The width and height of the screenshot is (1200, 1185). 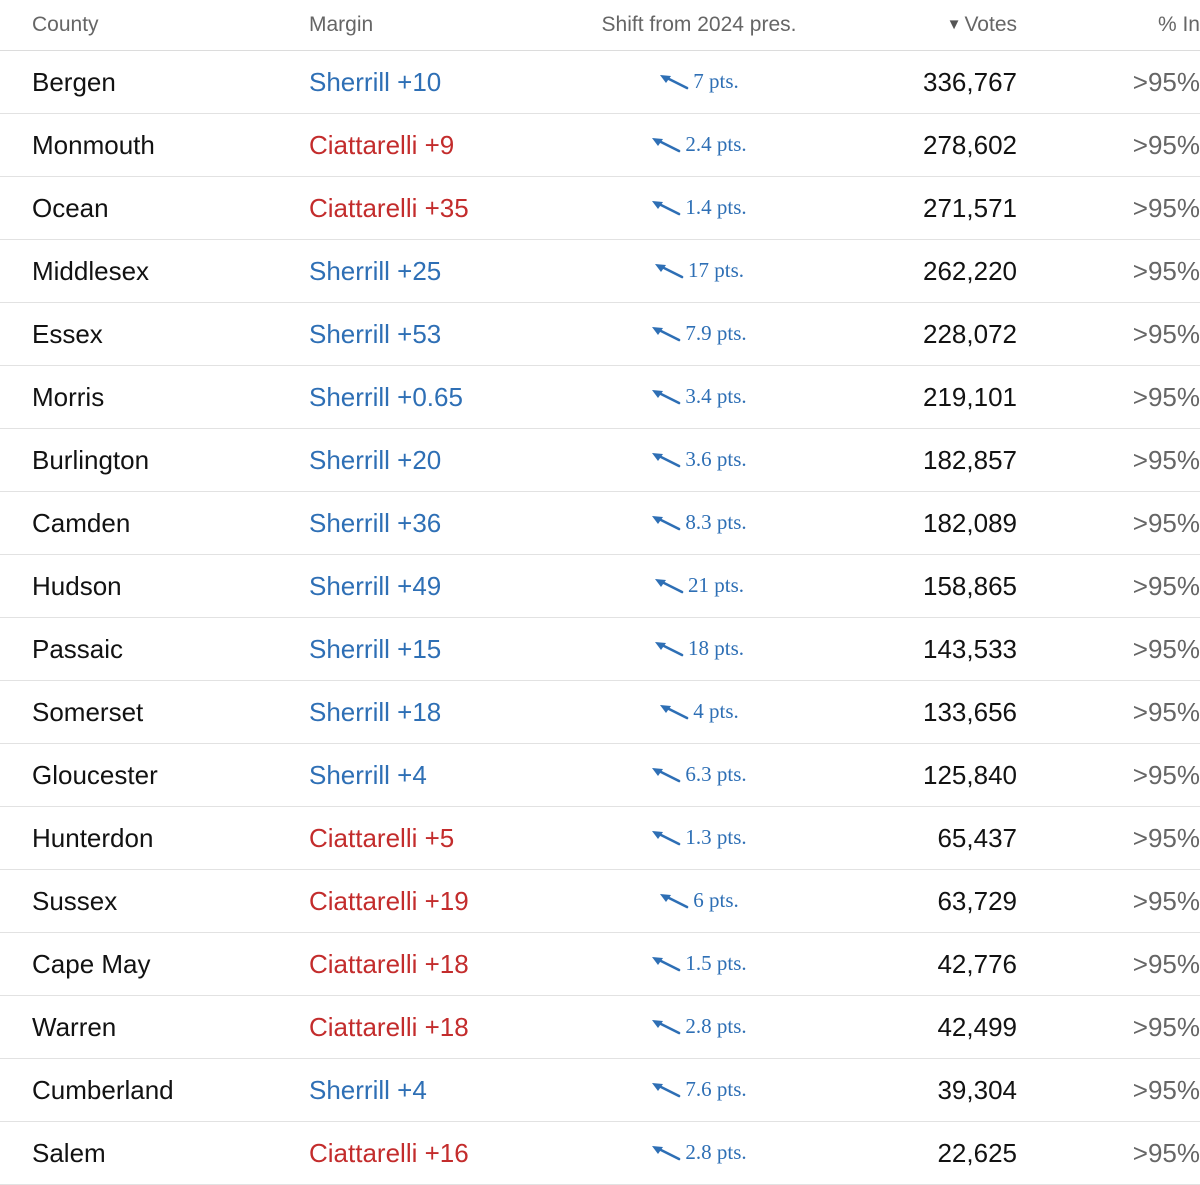 I want to click on county-cell: Morris, so click(x=154, y=397).